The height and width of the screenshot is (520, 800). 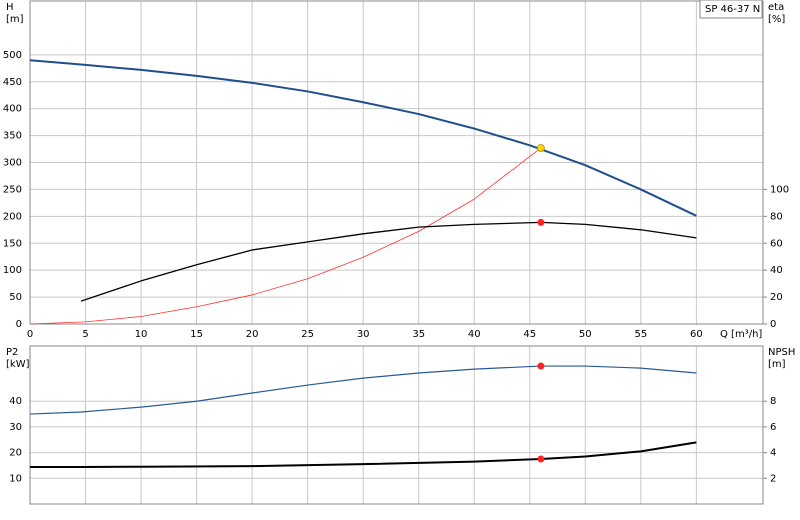 What do you see at coordinates (15, 453) in the screenshot?
I see `y-tick-label: 20` at bounding box center [15, 453].